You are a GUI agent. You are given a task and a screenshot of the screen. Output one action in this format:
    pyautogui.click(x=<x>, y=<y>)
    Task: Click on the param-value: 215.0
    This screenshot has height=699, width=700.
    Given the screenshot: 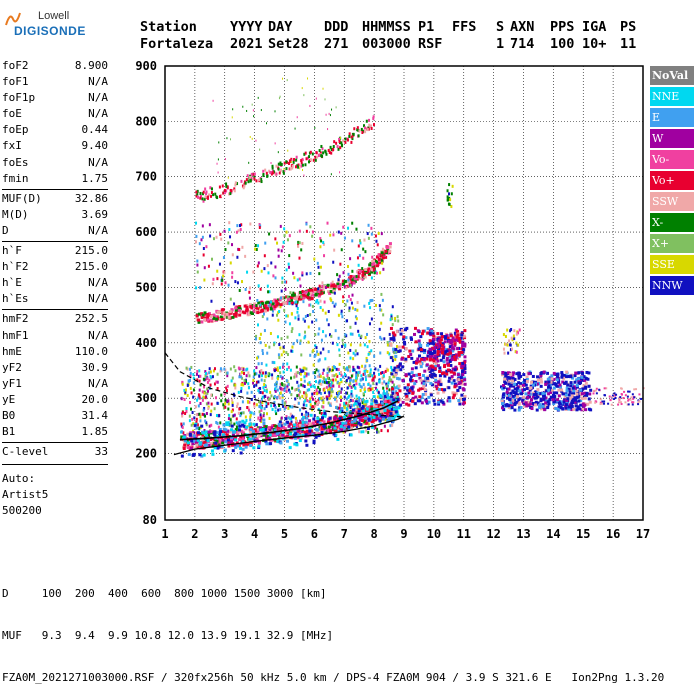 What is the action you would take?
    pyautogui.click(x=91, y=267)
    